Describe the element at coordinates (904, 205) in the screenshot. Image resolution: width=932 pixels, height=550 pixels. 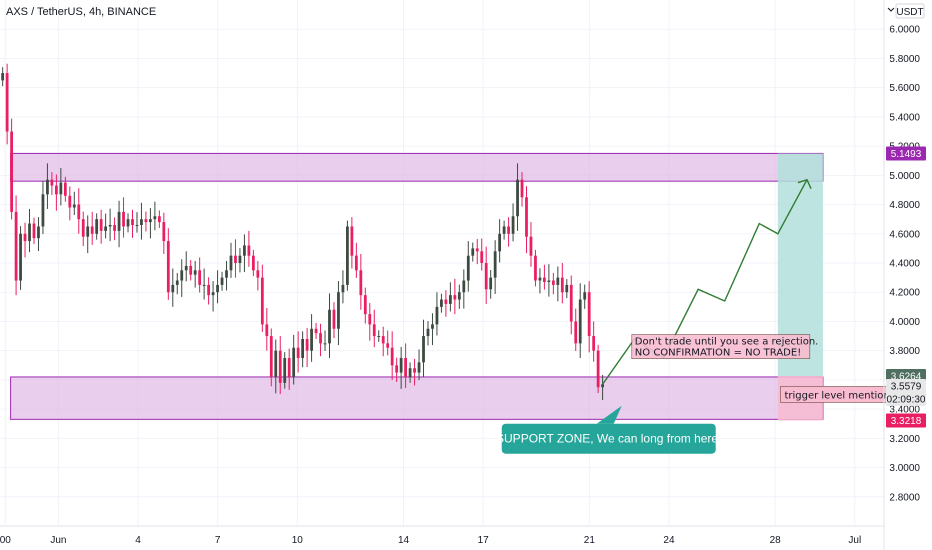
I see `y-tick-label: 4.8000` at that location.